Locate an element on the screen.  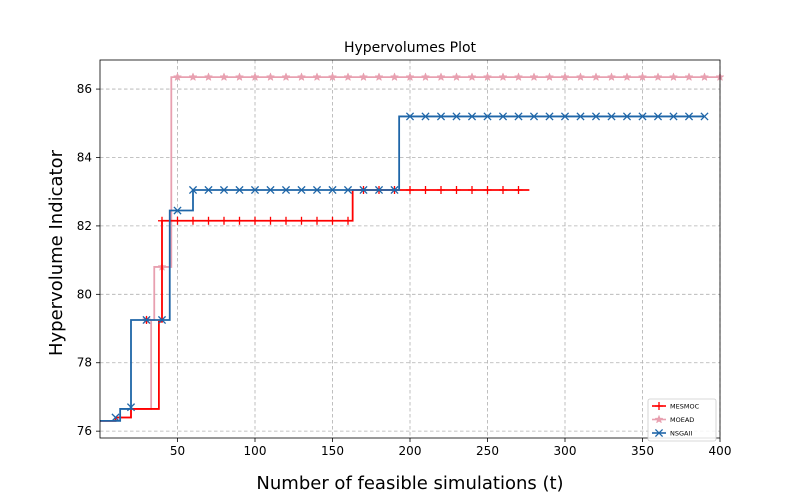
legend: MESMOC MOEAD NSGAII is located at coordinates (682, 420).